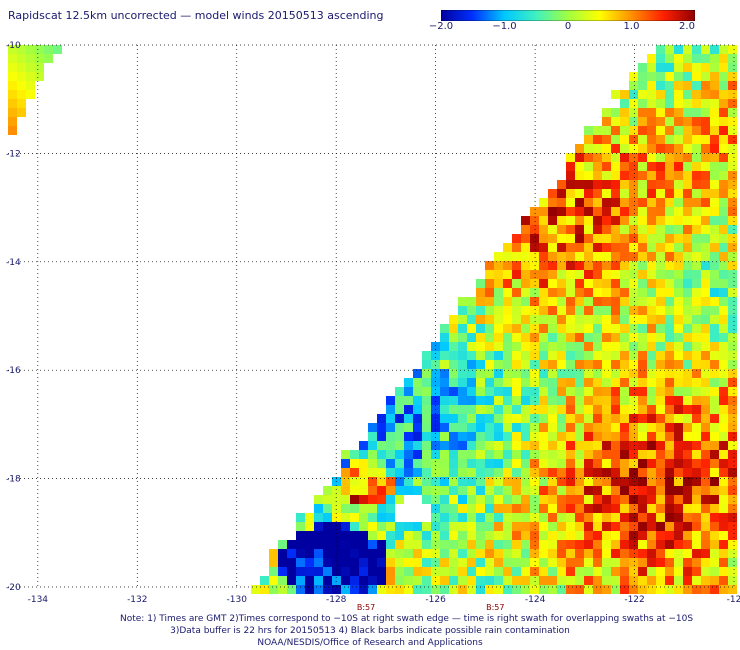 This screenshot has height=650, width=740. Describe the element at coordinates (237, 600) in the screenshot. I see `longitude-tick-label: -130` at that location.